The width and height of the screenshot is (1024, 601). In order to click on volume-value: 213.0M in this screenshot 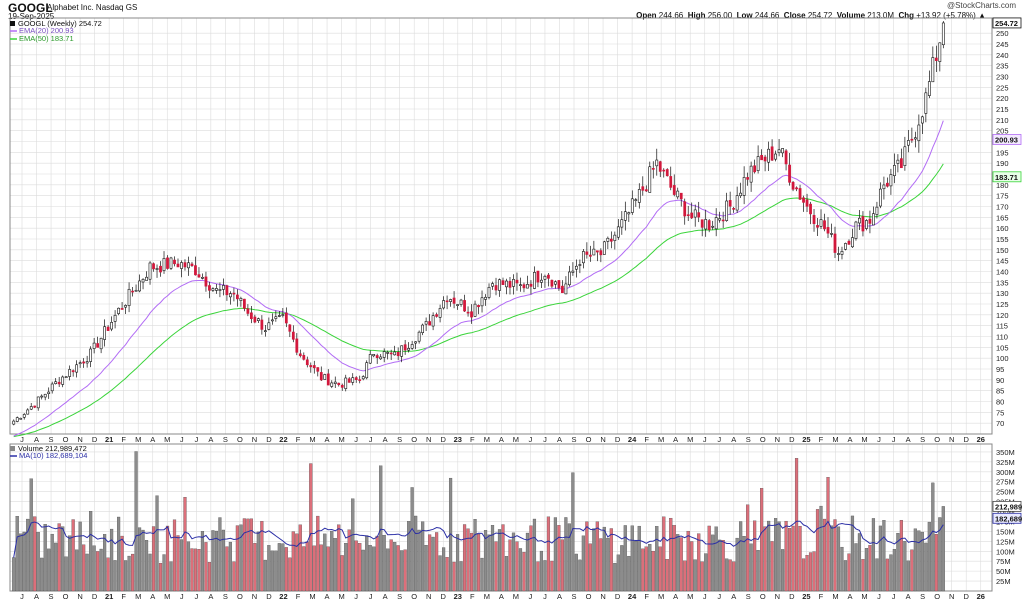, I will do `click(880, 15)`.